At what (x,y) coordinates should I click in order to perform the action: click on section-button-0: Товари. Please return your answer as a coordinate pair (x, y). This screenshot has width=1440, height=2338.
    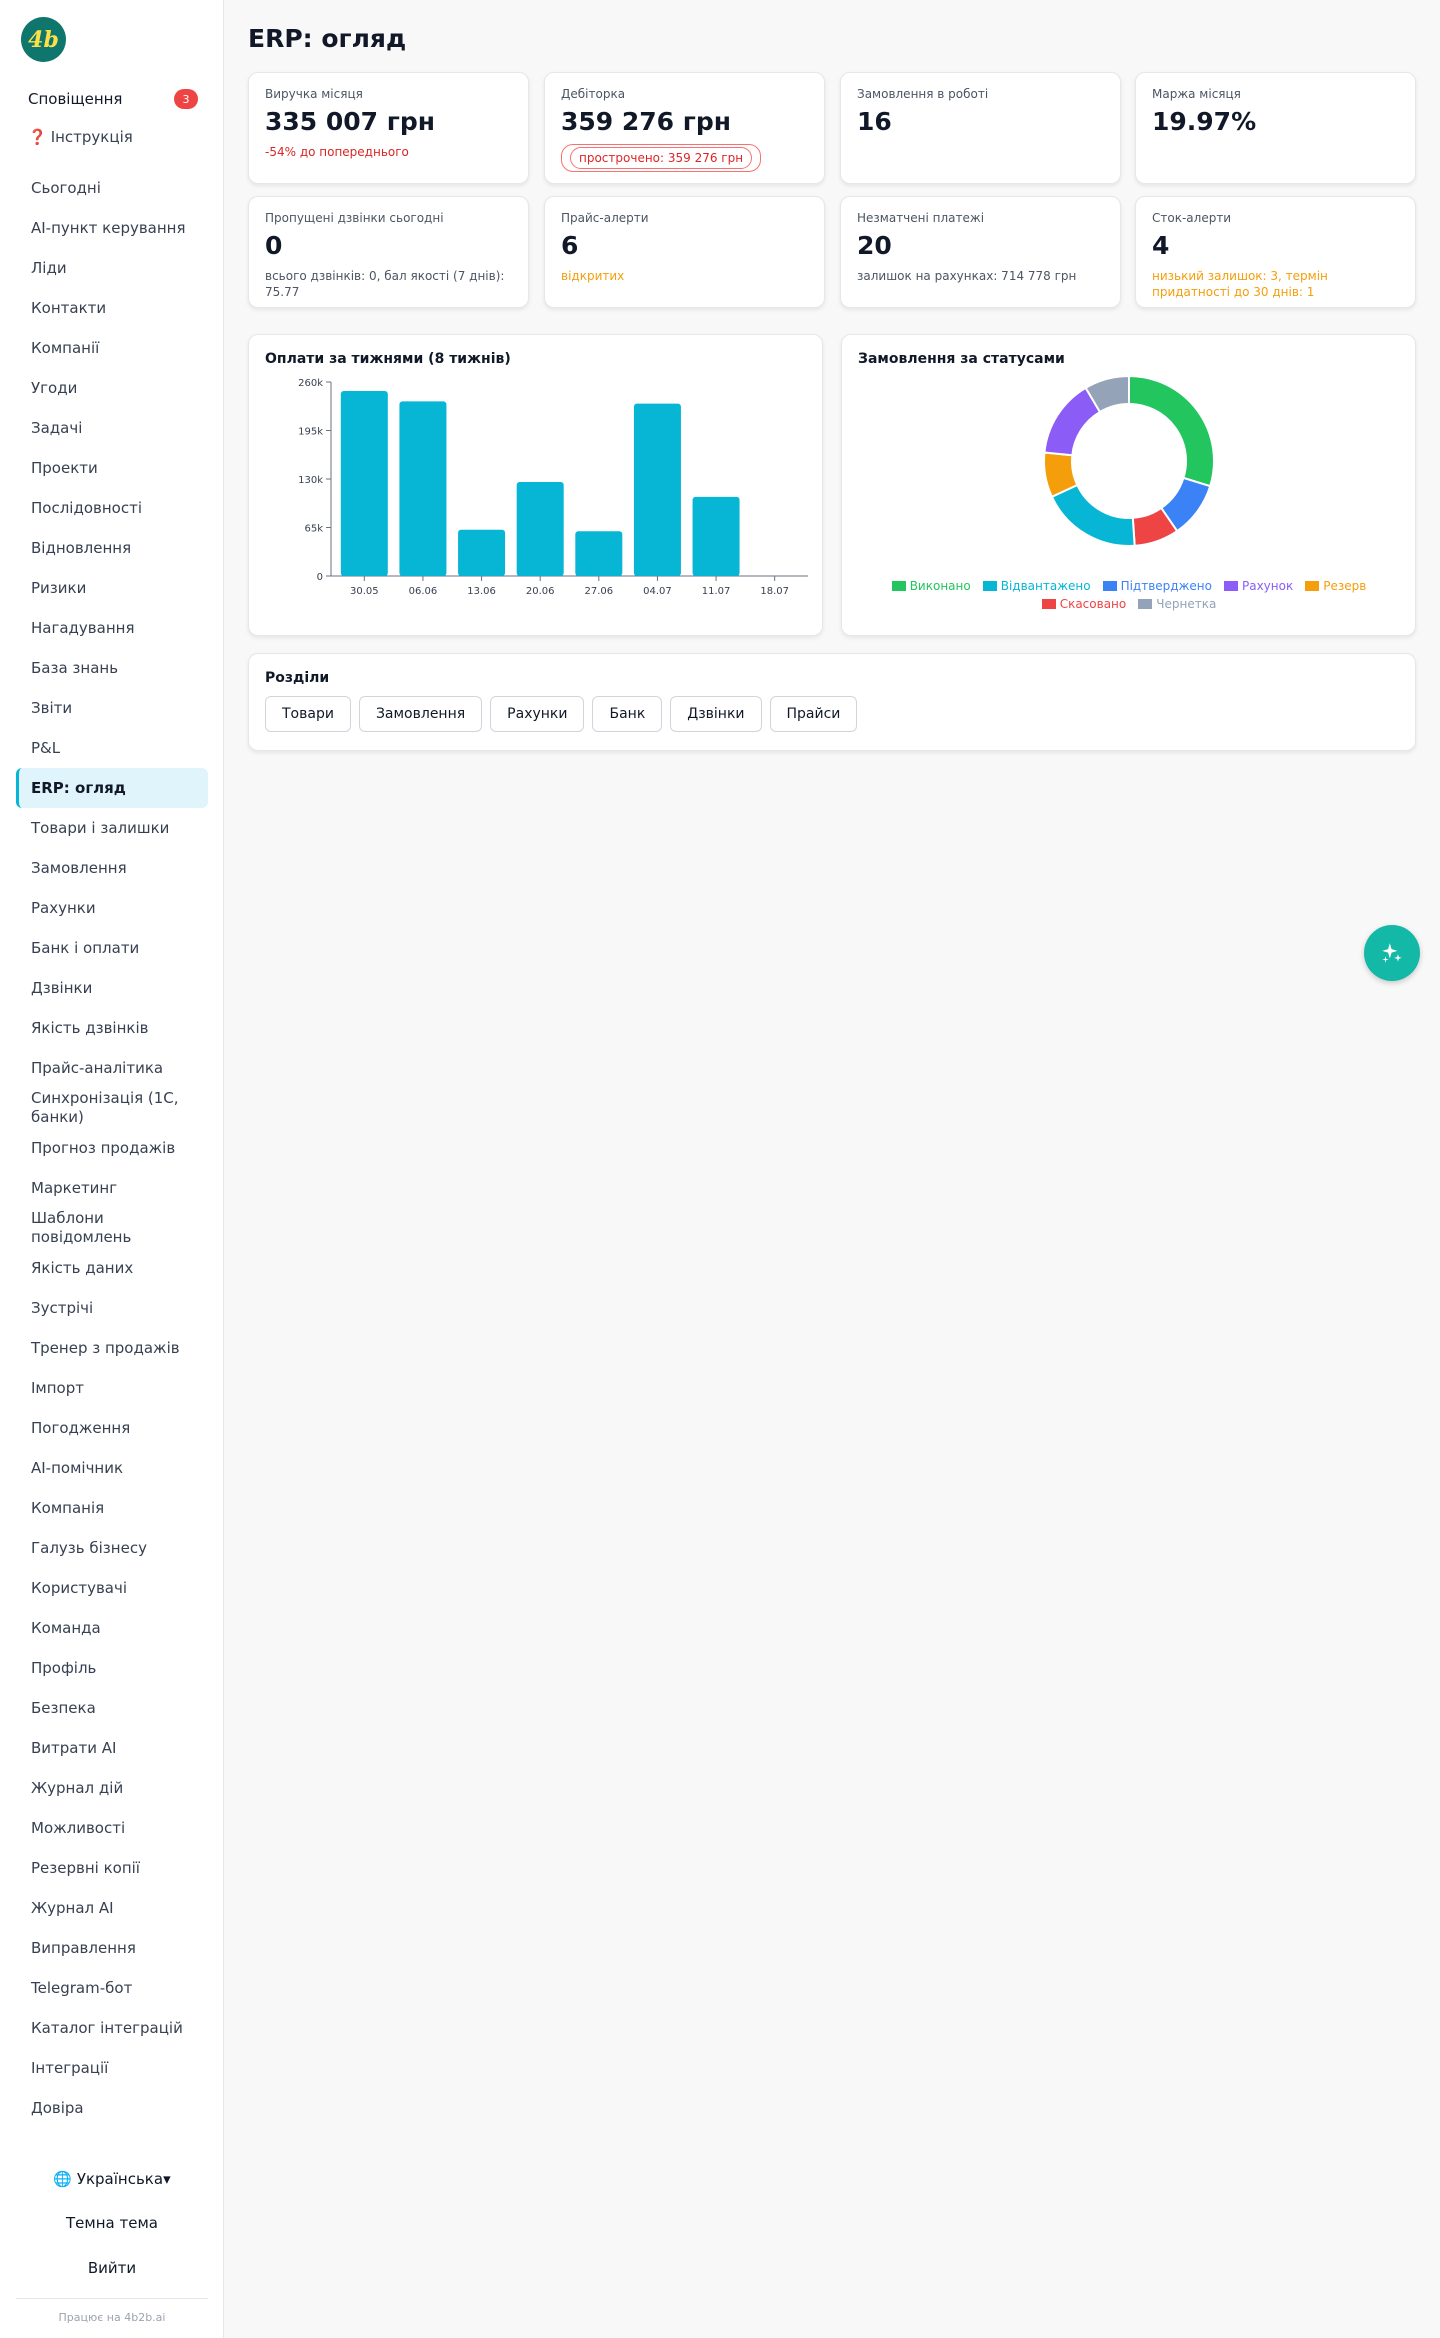
    Looking at the image, I should click on (308, 714).